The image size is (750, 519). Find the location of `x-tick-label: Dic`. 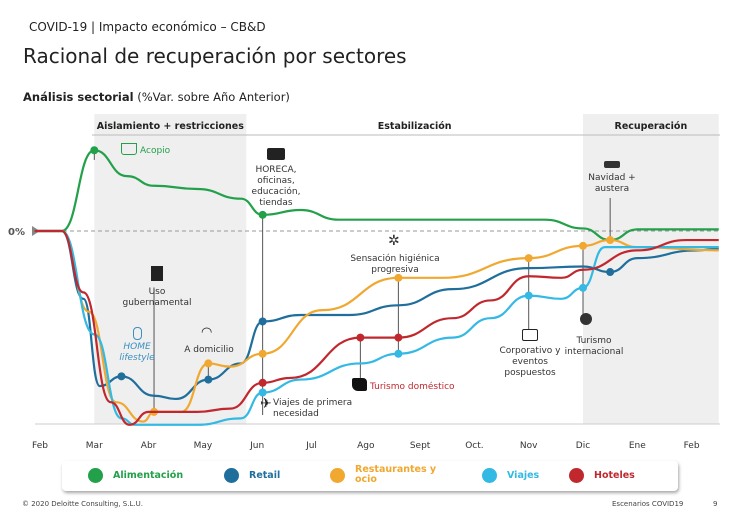

x-tick-label: Dic is located at coordinates (583, 446).